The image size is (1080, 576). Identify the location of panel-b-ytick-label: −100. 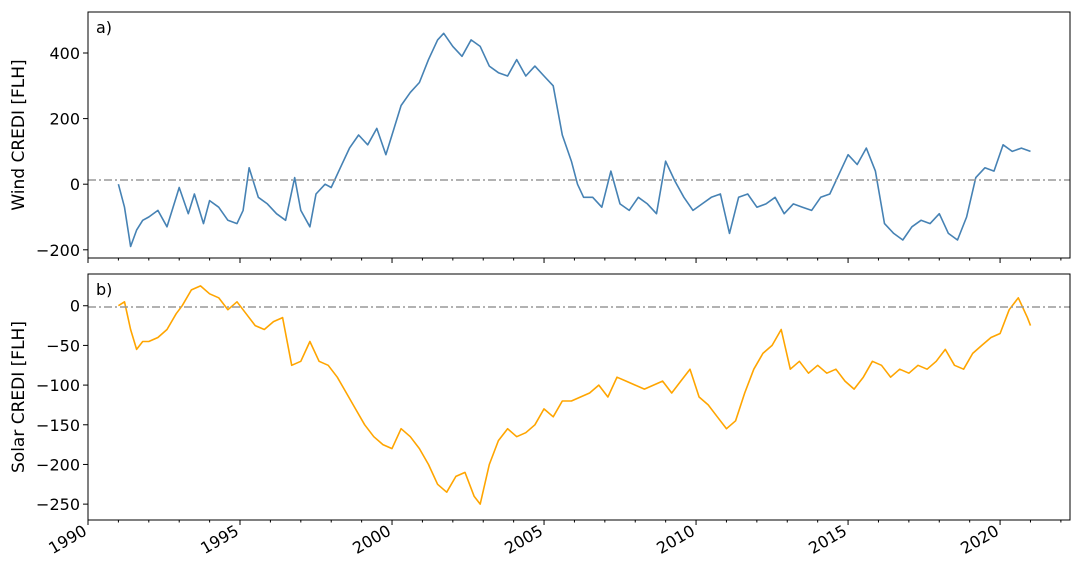
(58, 385).